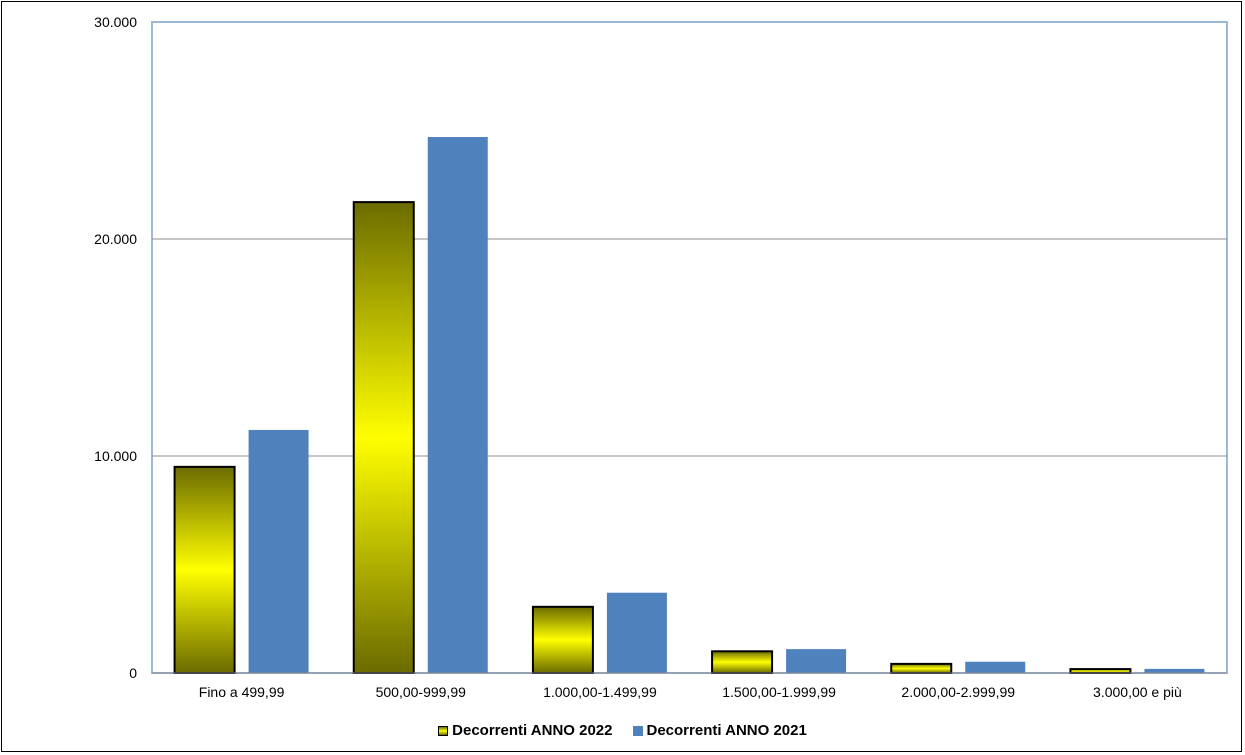 The height and width of the screenshot is (755, 1245). Describe the element at coordinates (133, 673) in the screenshot. I see `y-tick-label: 0` at that location.